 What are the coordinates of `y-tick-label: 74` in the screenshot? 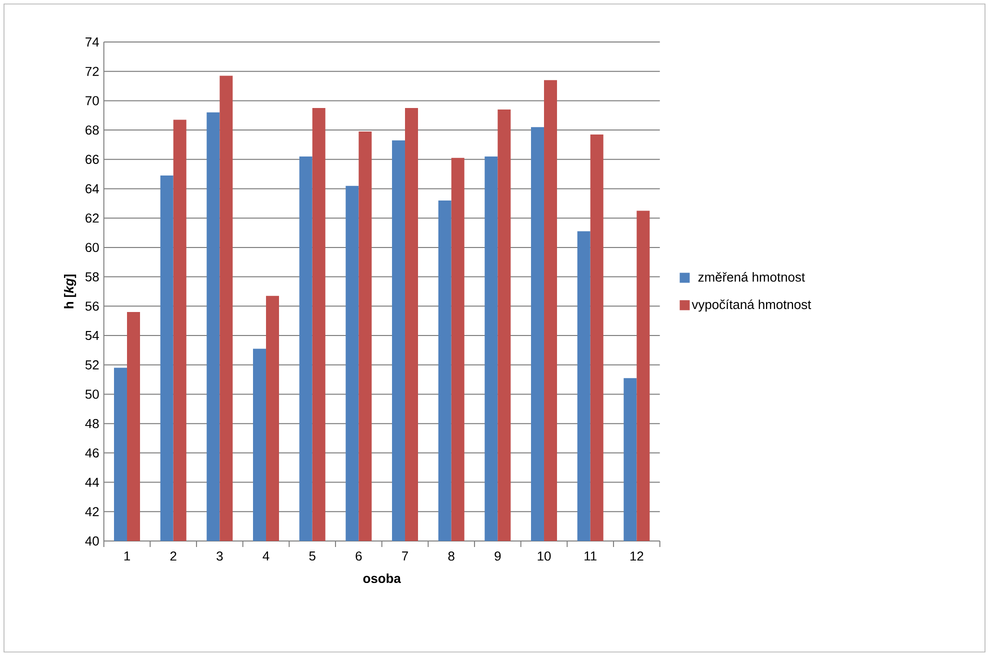 It's located at (92, 42).